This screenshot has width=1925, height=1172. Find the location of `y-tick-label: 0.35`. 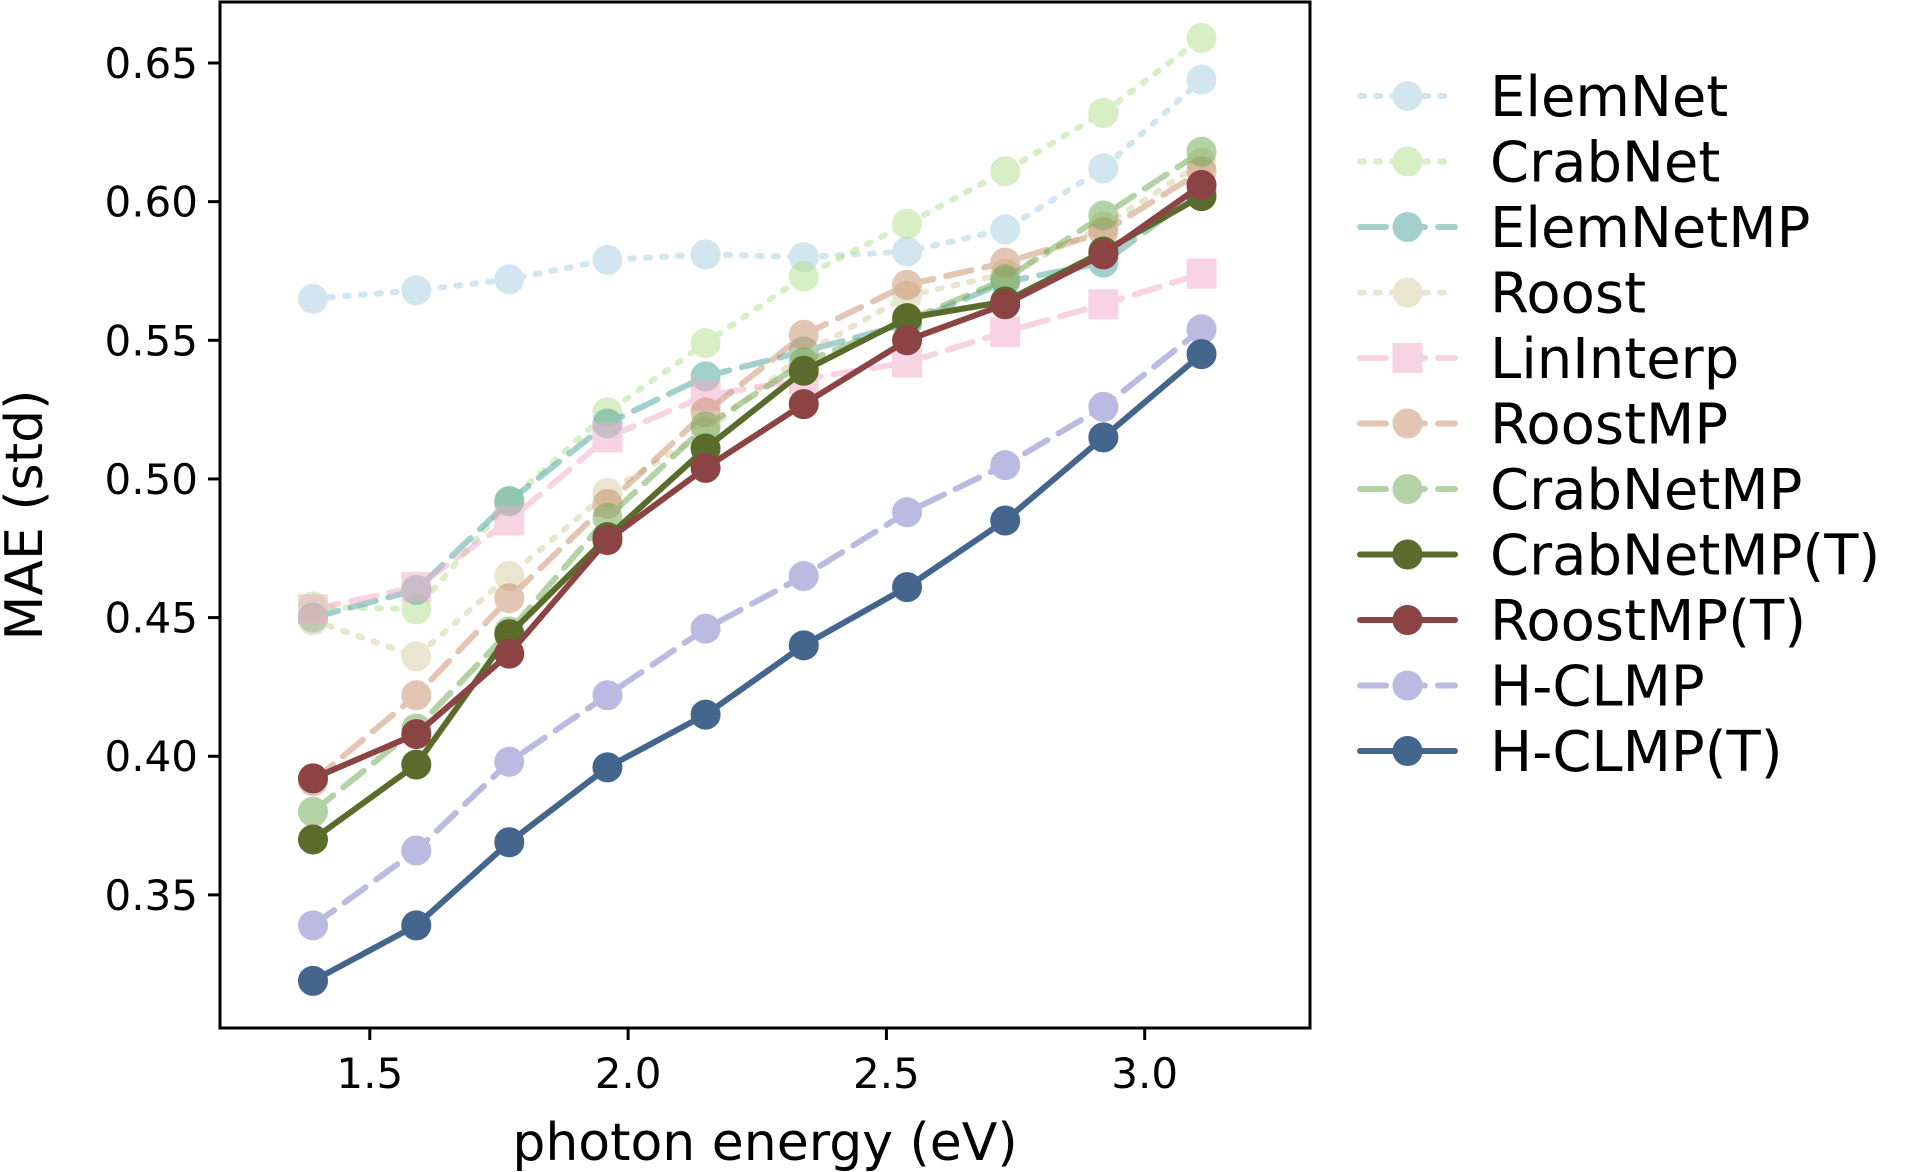

y-tick-label: 0.35 is located at coordinates (151, 895).